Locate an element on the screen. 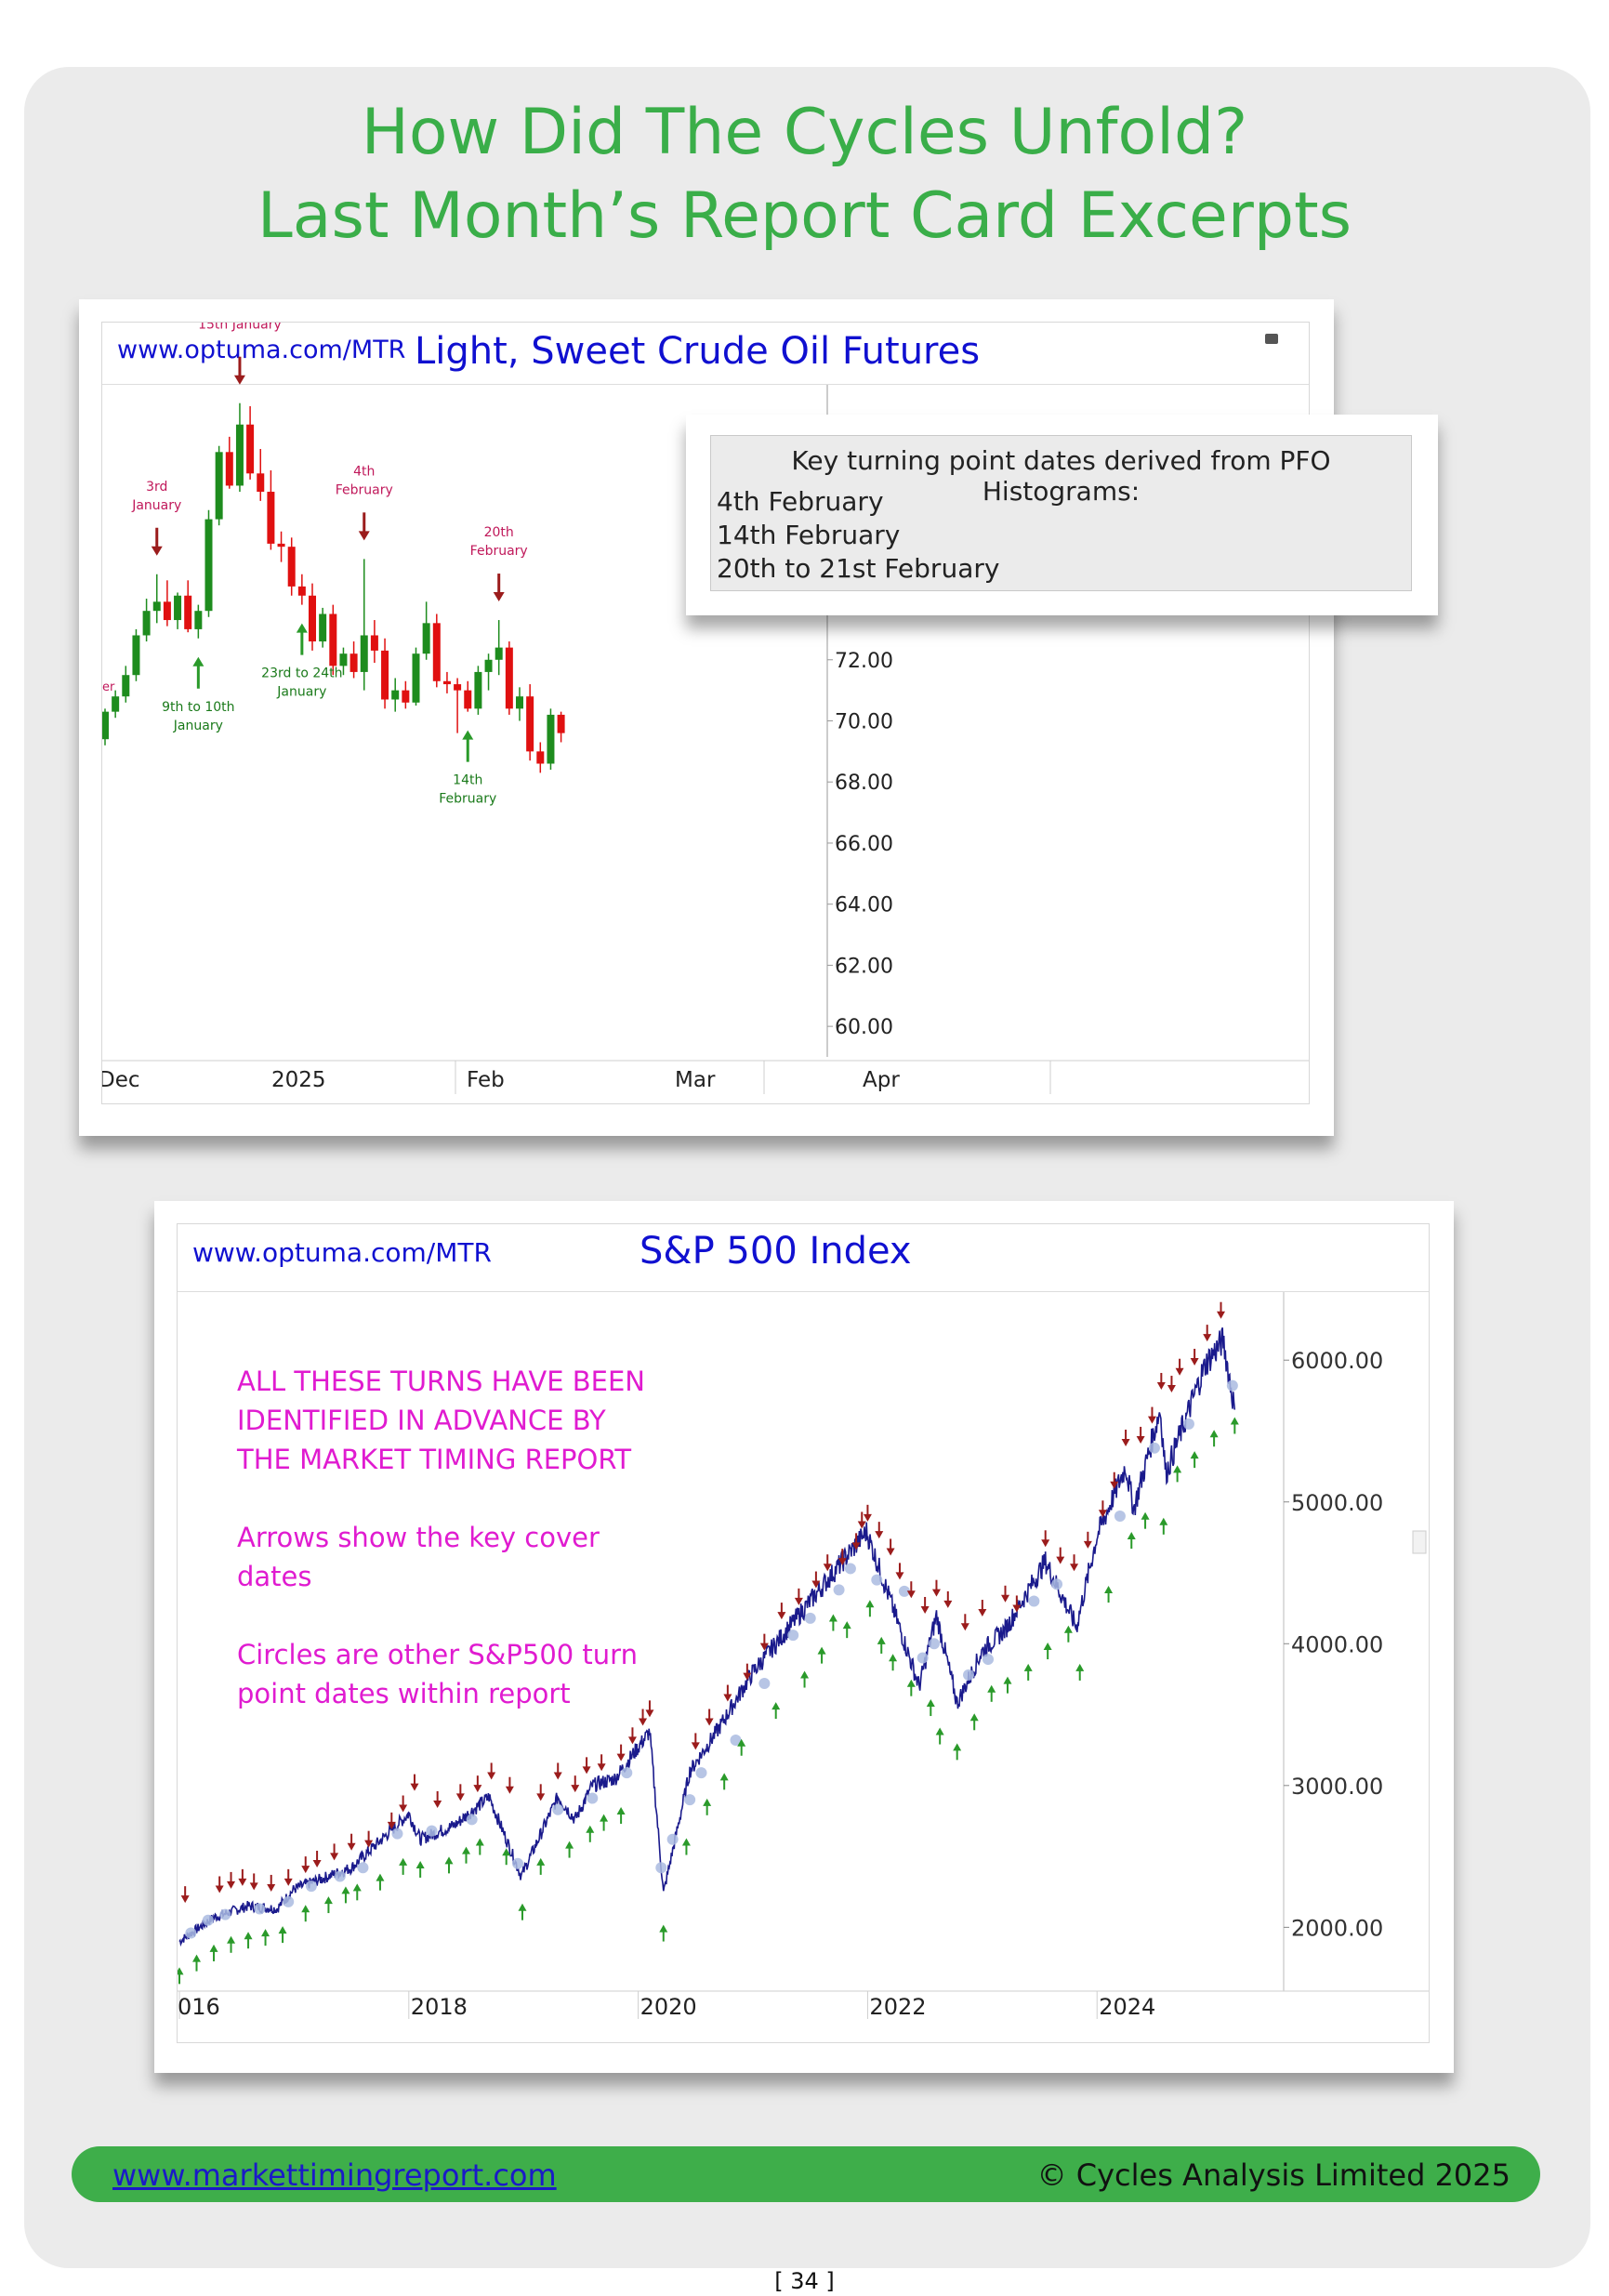 The height and width of the screenshot is (2296, 1609). x-tick-label: 2020 is located at coordinates (668, 2007).